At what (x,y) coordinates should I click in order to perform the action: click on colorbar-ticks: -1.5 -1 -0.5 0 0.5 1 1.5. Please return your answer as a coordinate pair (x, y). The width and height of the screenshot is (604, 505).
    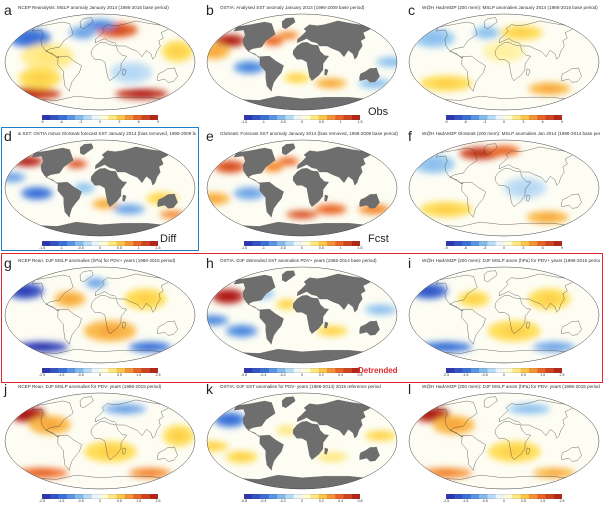
    Looking at the image, I should click on (302, 122).